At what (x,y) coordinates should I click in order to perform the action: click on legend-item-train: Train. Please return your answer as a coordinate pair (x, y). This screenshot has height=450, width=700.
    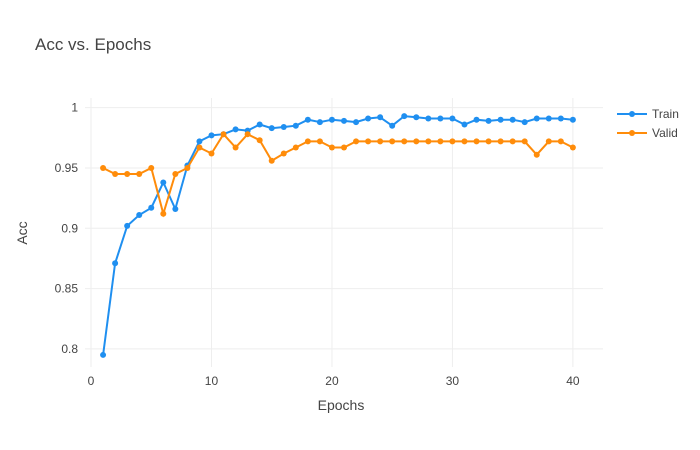
    Looking at the image, I should click on (648, 114).